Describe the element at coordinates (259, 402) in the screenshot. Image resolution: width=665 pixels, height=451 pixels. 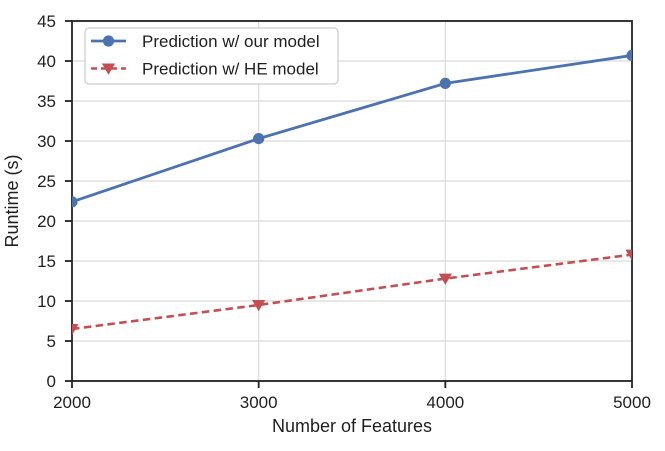
I see `x-tick-label: 3000` at that location.